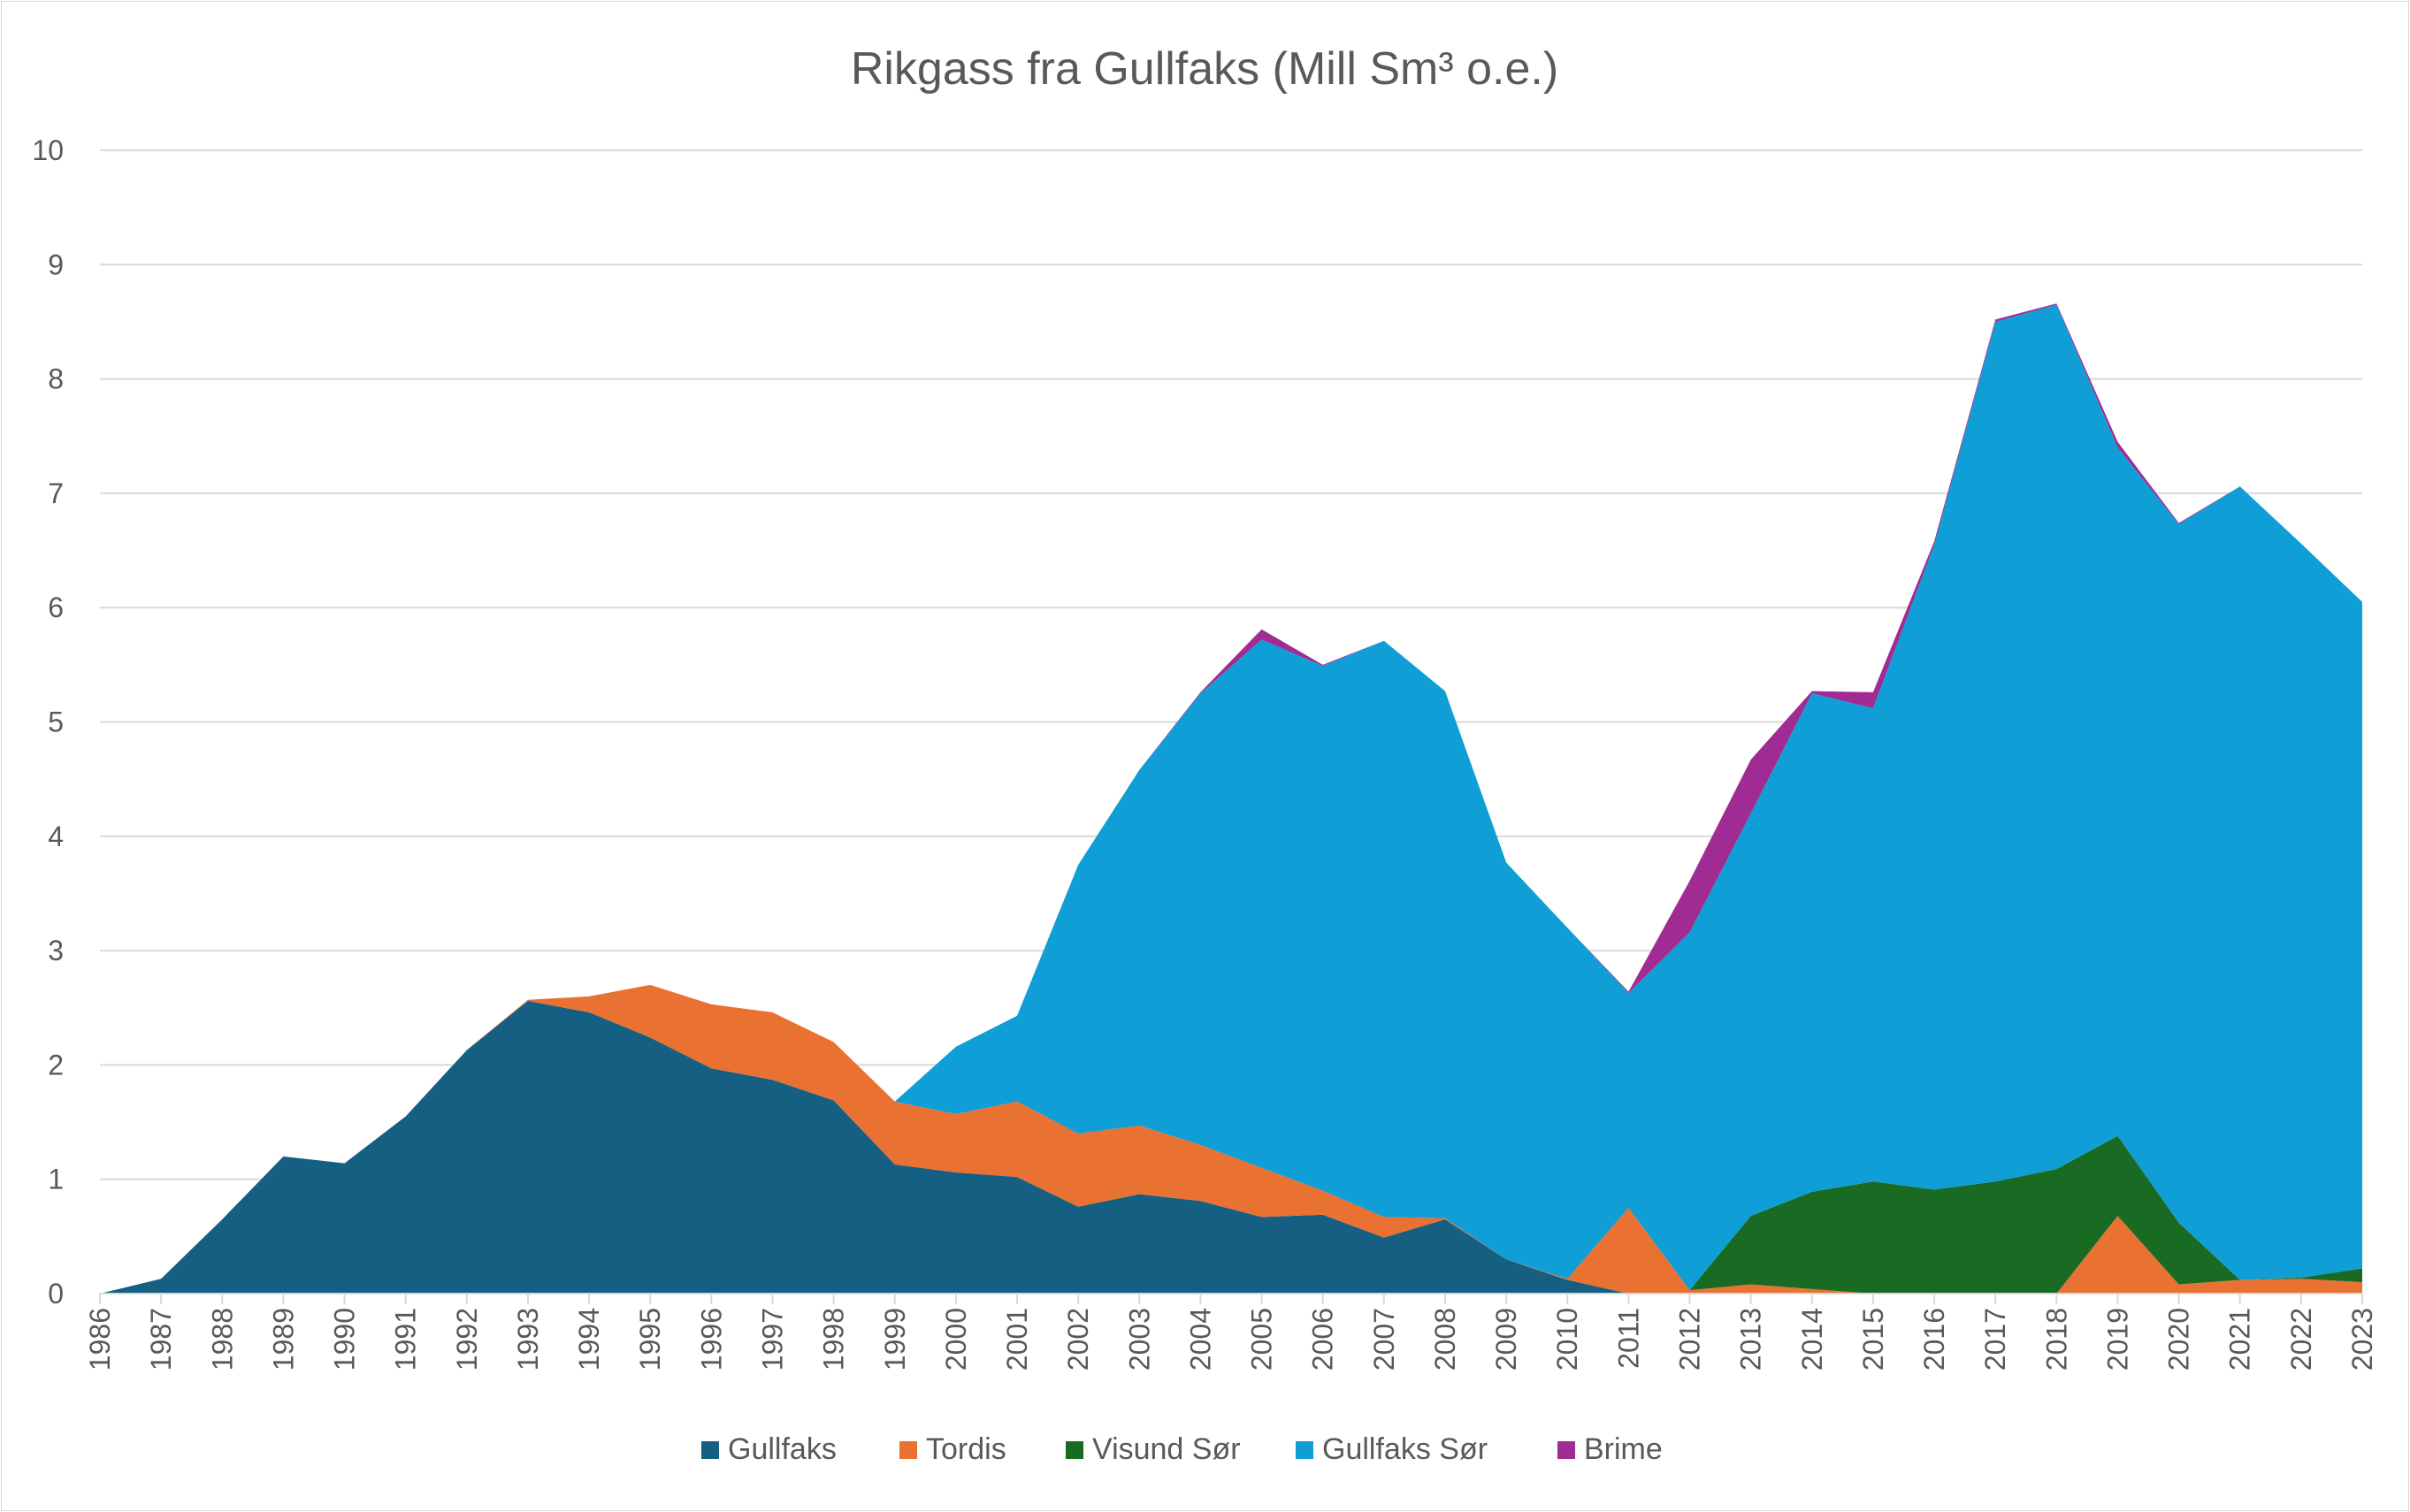 This screenshot has width=2410, height=1512. Describe the element at coordinates (1873, 1339) in the screenshot. I see `x-tick-label: 2015` at that location.